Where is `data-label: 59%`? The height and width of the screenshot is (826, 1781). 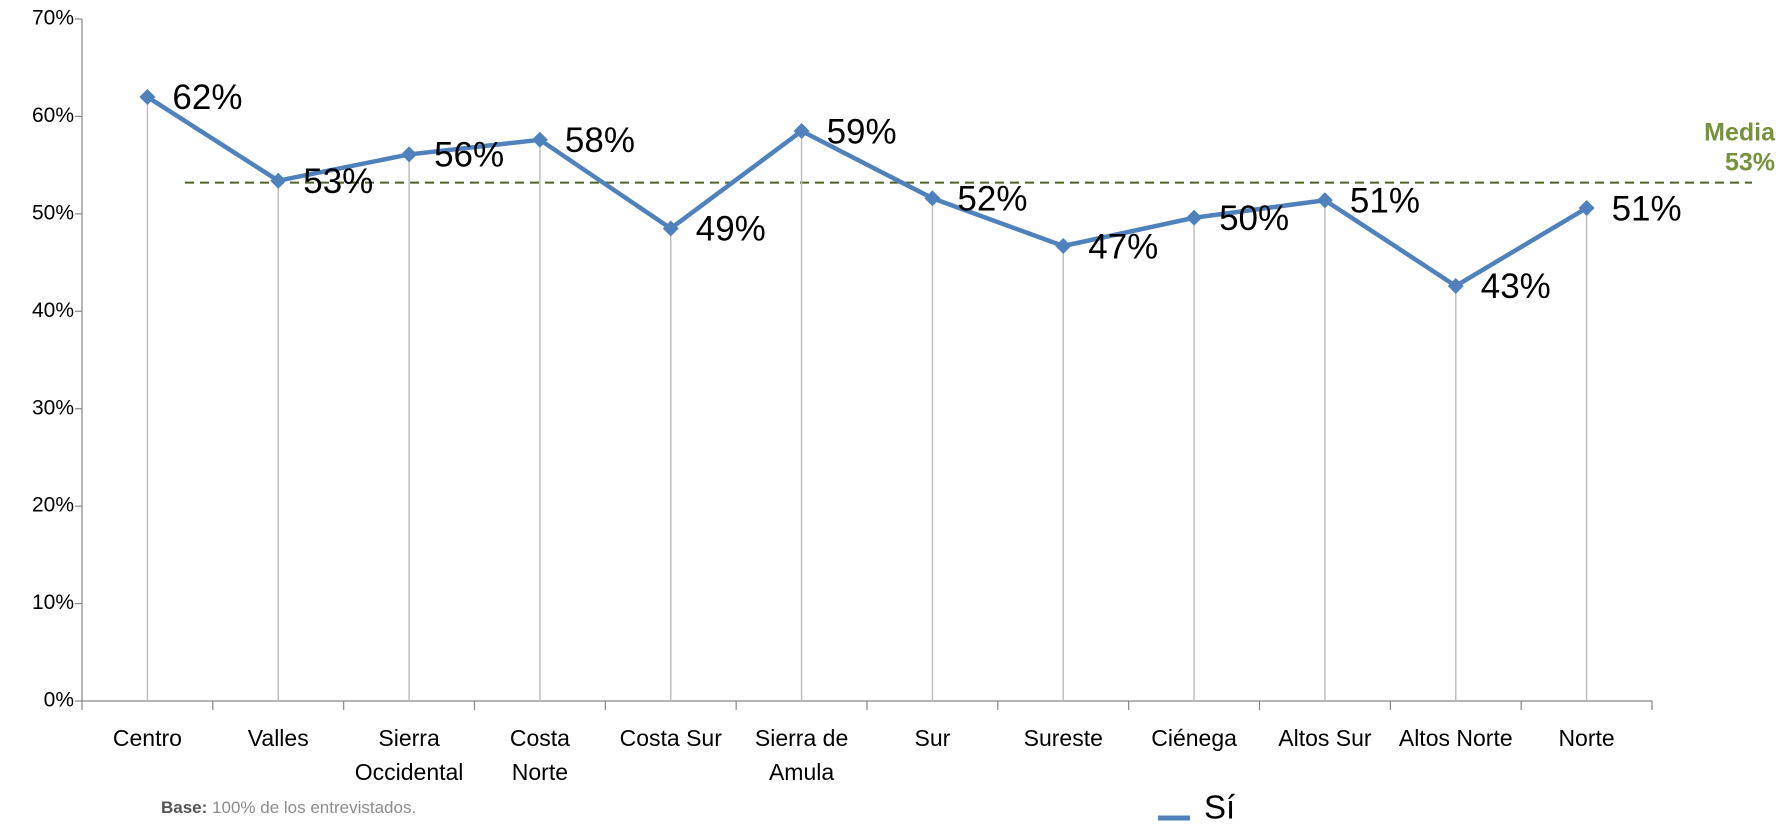 data-label: 59% is located at coordinates (862, 131).